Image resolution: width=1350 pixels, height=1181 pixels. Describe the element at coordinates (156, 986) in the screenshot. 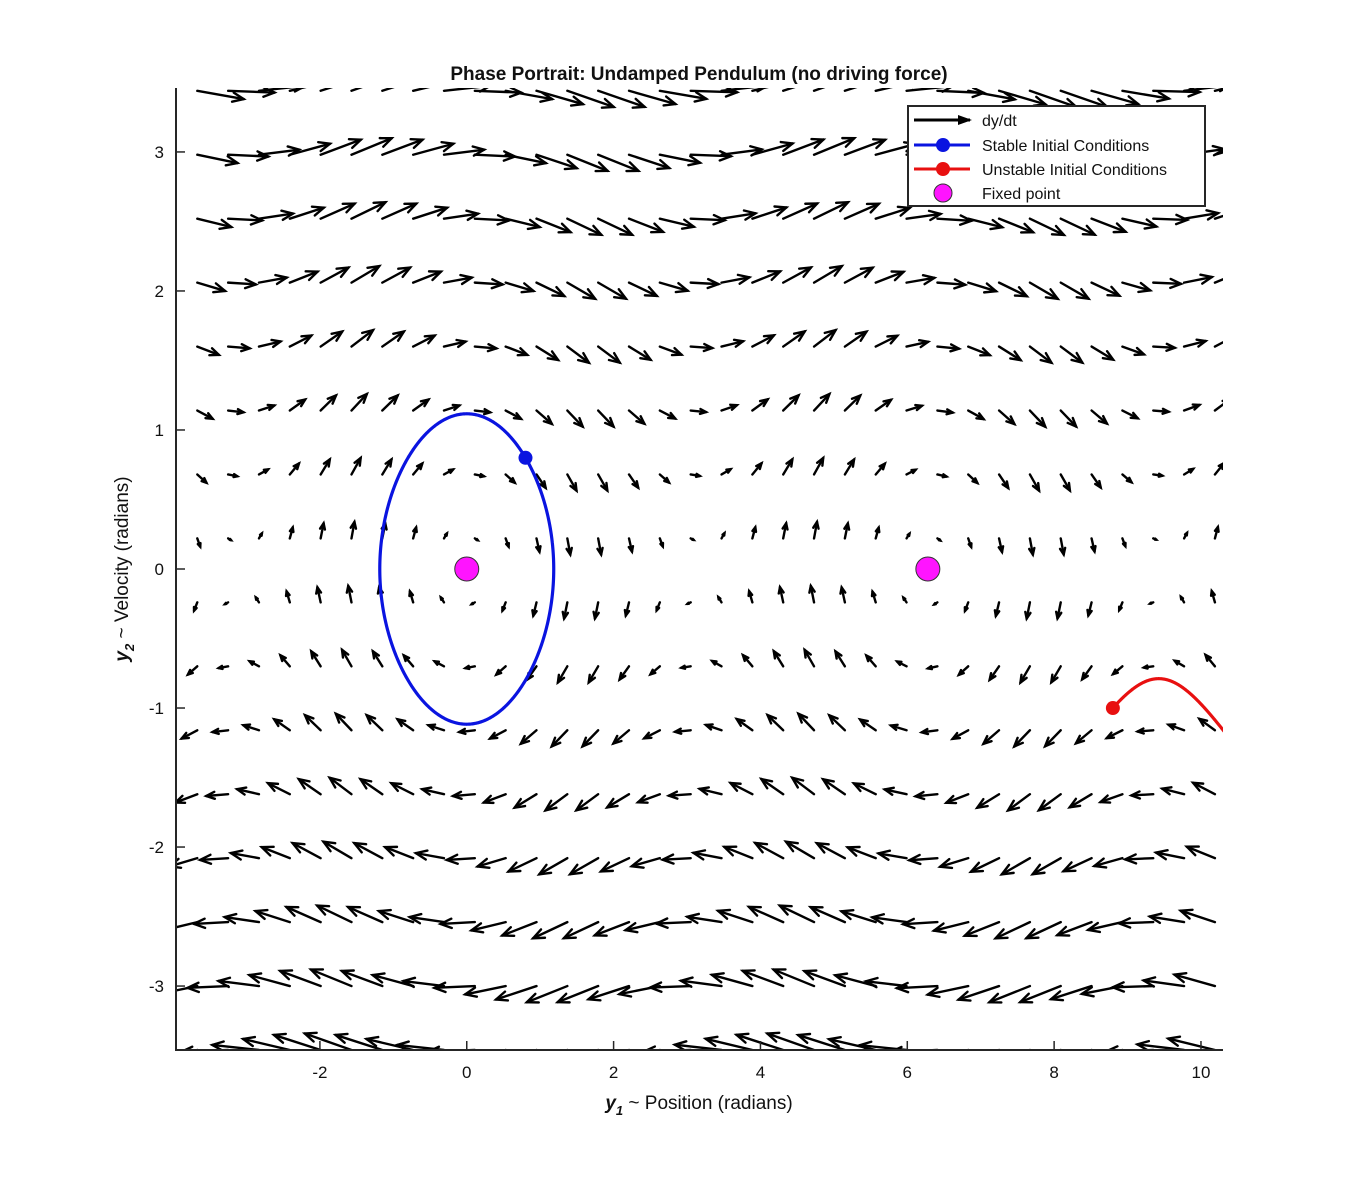

I see `y-tick-label: -3` at that location.